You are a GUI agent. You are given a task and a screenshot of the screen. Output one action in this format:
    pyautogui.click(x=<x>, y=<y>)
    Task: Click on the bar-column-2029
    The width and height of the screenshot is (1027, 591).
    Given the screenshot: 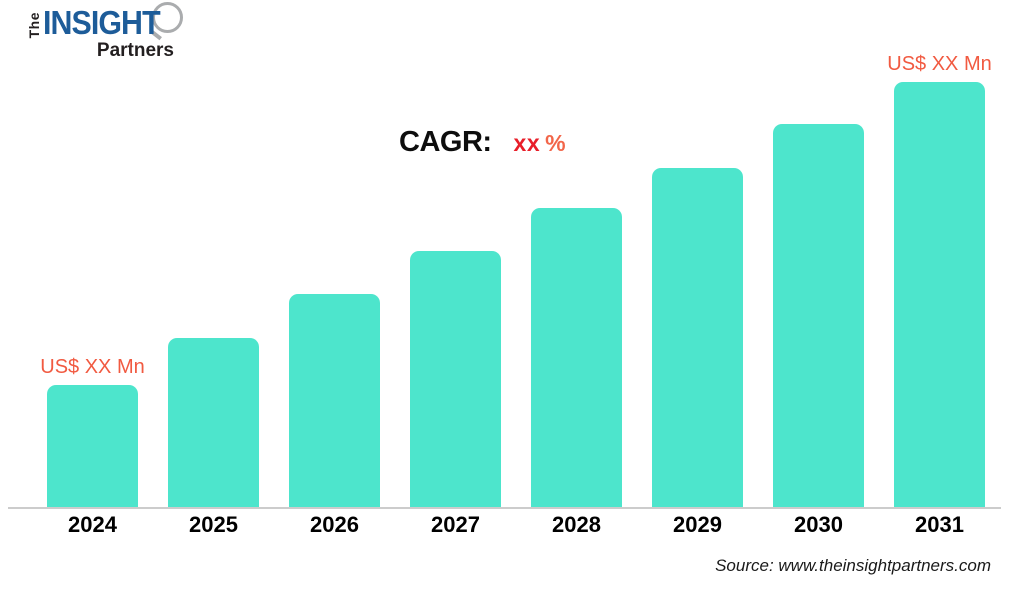 What is the action you would take?
    pyautogui.click(x=697, y=295)
    